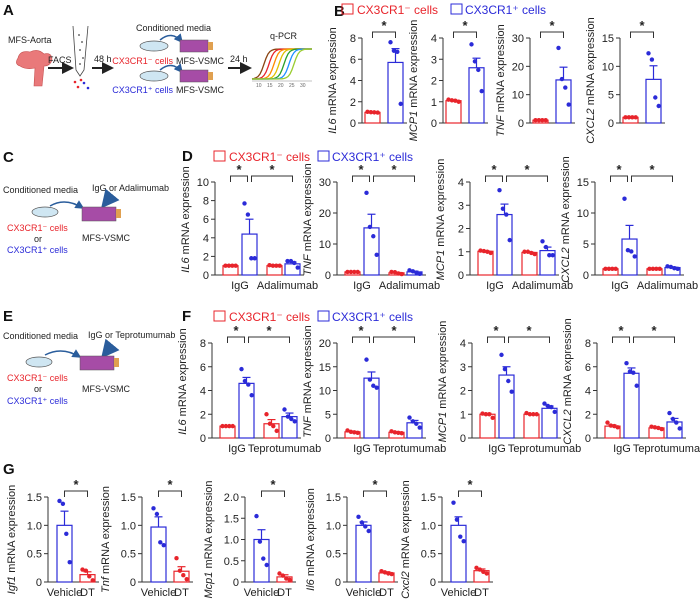  I want to click on y-axis-label-gene: MCP1, so click(414, 126).